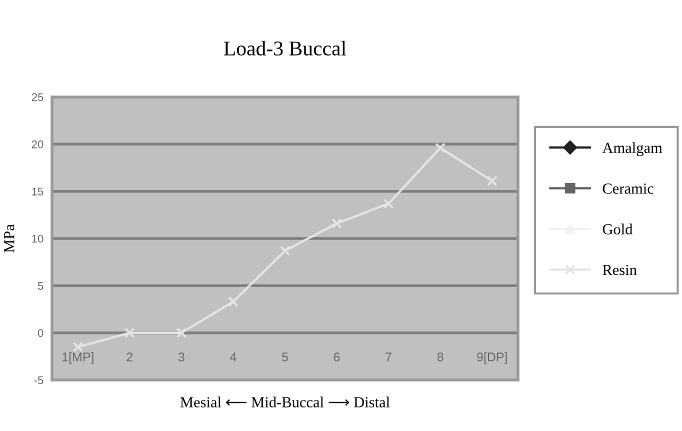 This screenshot has height=431, width=682. Describe the element at coordinates (41, 333) in the screenshot. I see `y-tick-label: 0` at that location.